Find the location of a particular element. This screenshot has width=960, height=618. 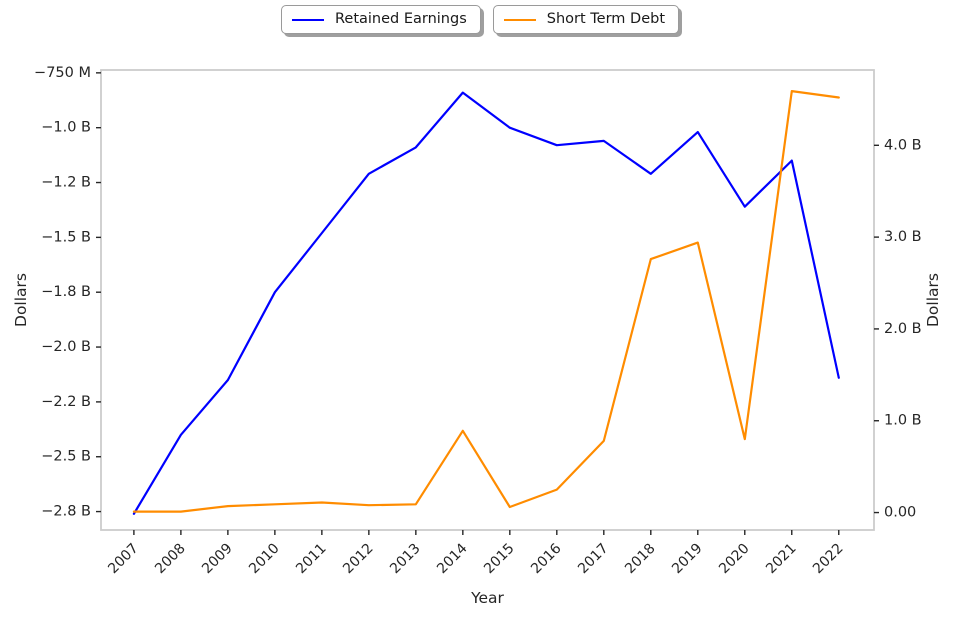

x-tick-label: 2008 is located at coordinates (170, 559).